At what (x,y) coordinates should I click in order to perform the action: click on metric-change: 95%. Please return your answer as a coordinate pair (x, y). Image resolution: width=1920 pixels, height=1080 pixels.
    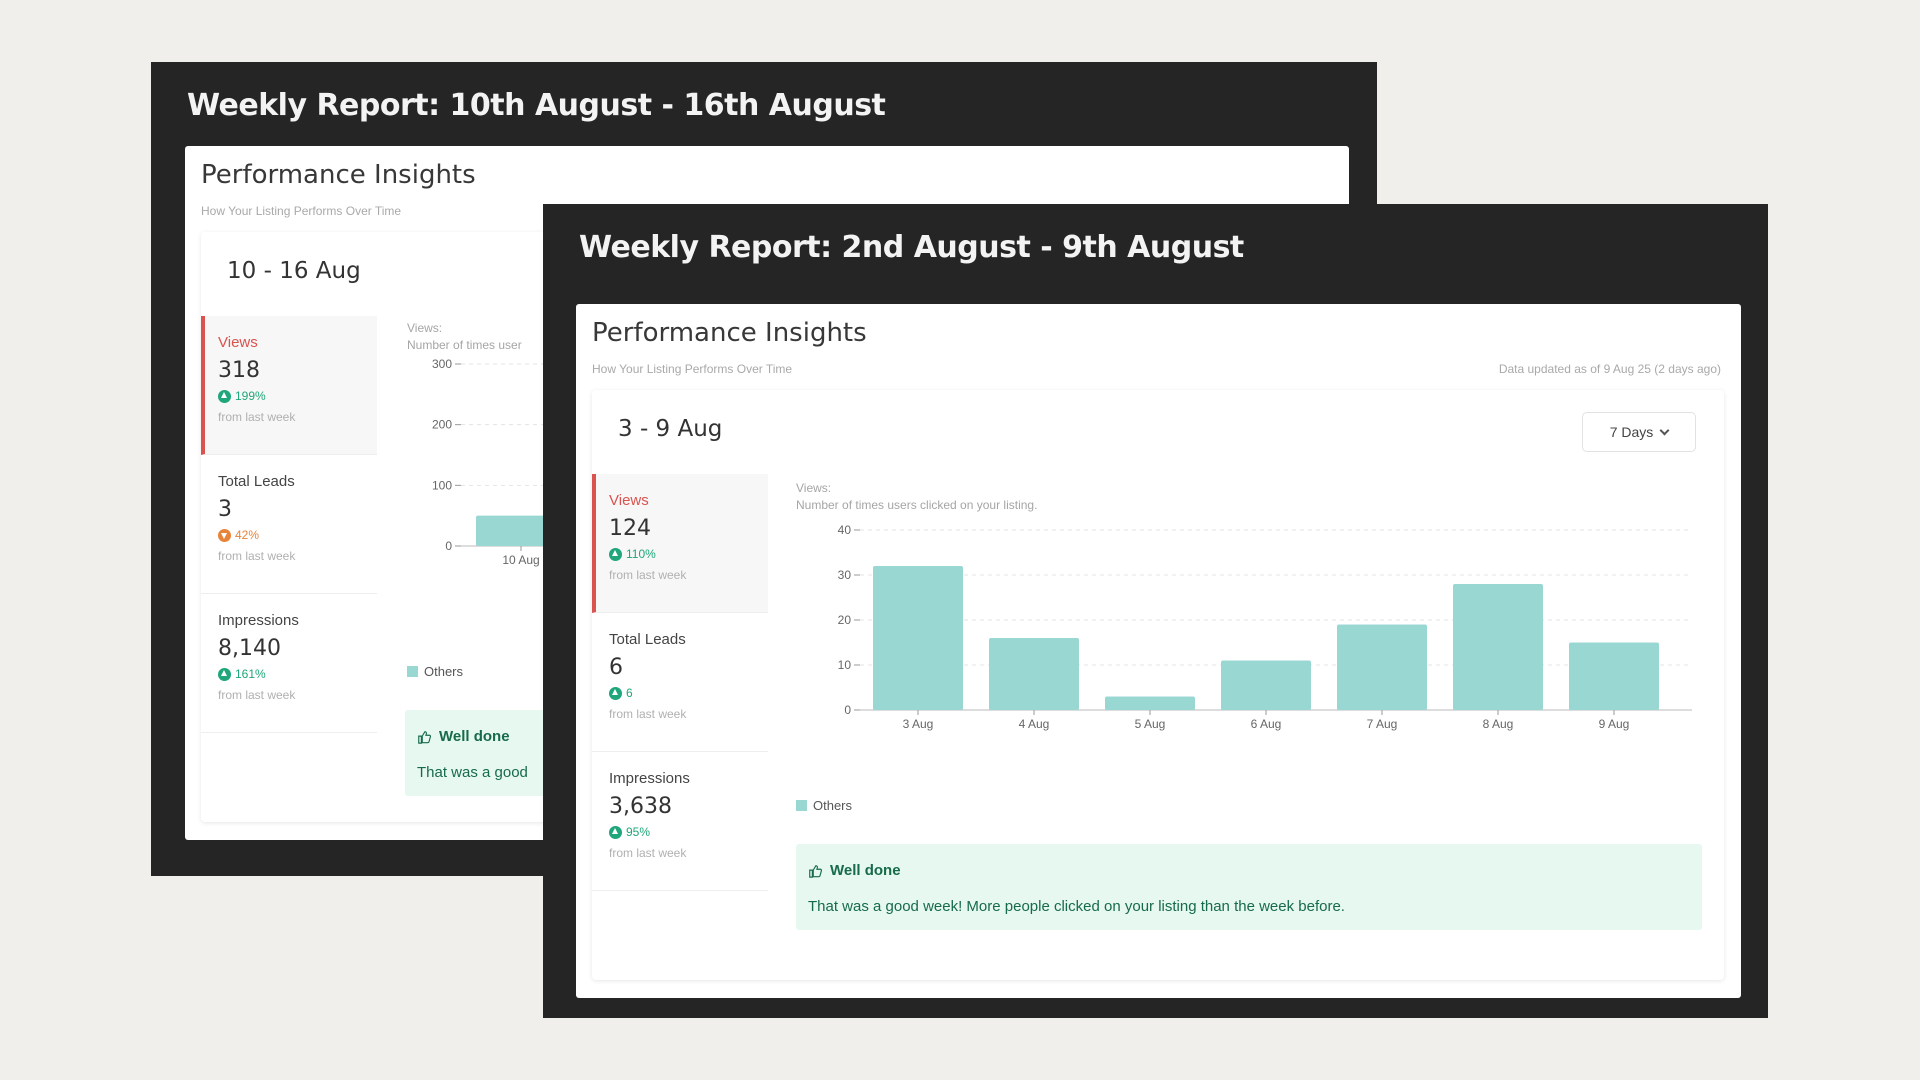
    Looking at the image, I should click on (688, 832).